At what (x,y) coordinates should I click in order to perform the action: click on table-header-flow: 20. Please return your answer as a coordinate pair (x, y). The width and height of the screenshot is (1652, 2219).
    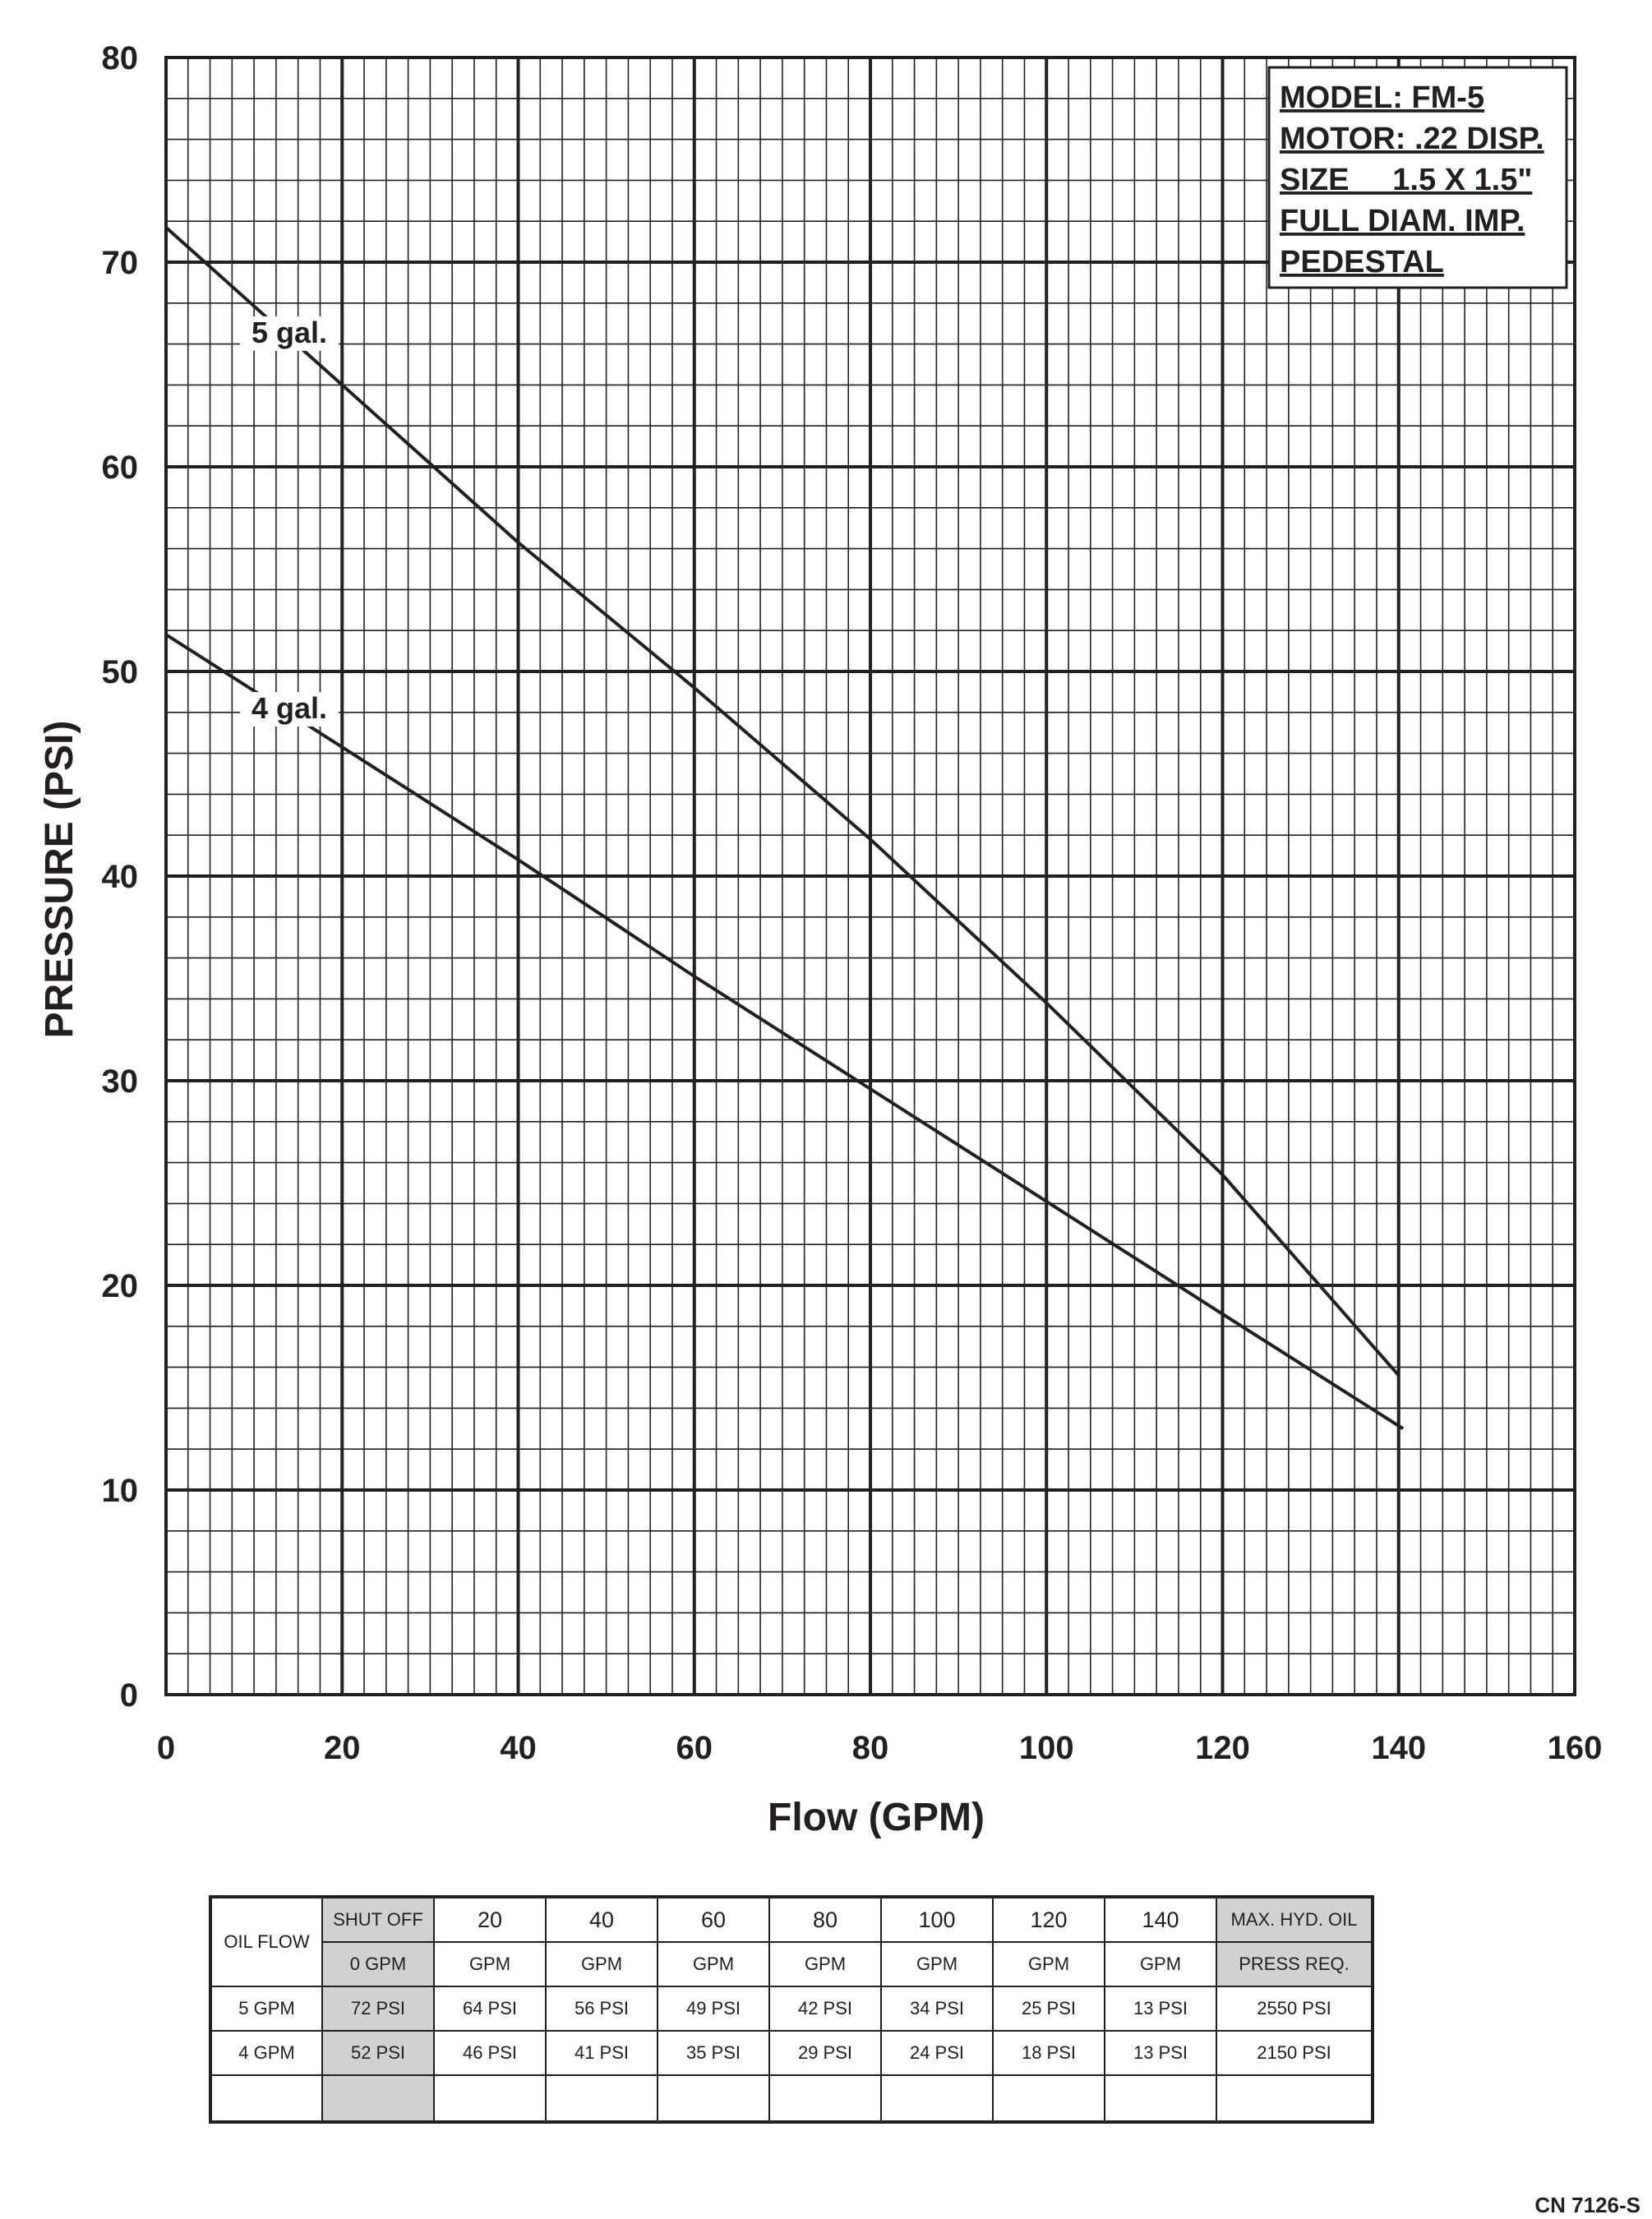
    Looking at the image, I should click on (490, 1920).